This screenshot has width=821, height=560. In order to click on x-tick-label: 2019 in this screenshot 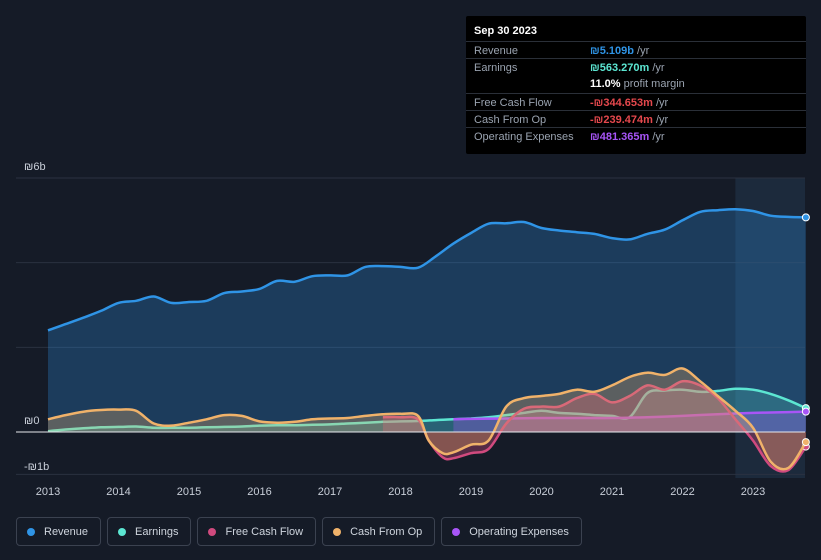, I will do `click(471, 492)`.